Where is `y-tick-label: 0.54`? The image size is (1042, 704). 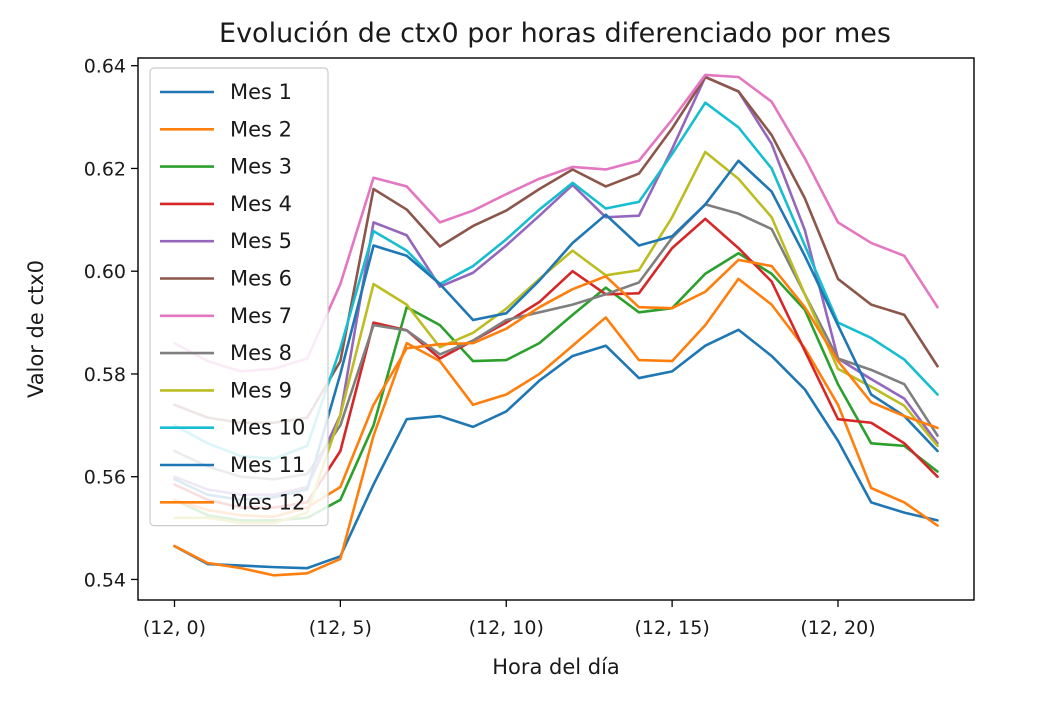
y-tick-label: 0.54 is located at coordinates (105, 580).